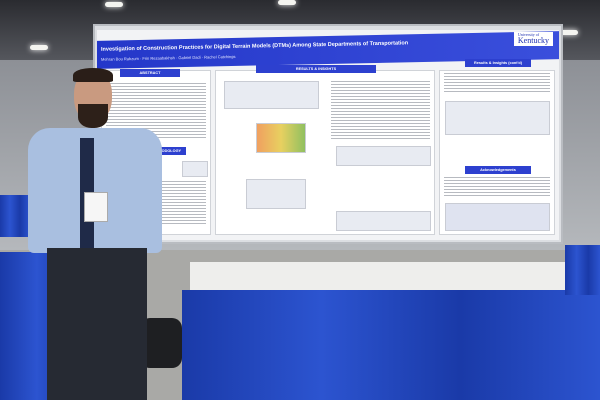 This screenshot has width=600, height=400. Describe the element at coordinates (93, 116) in the screenshot. I see `beard` at that location.